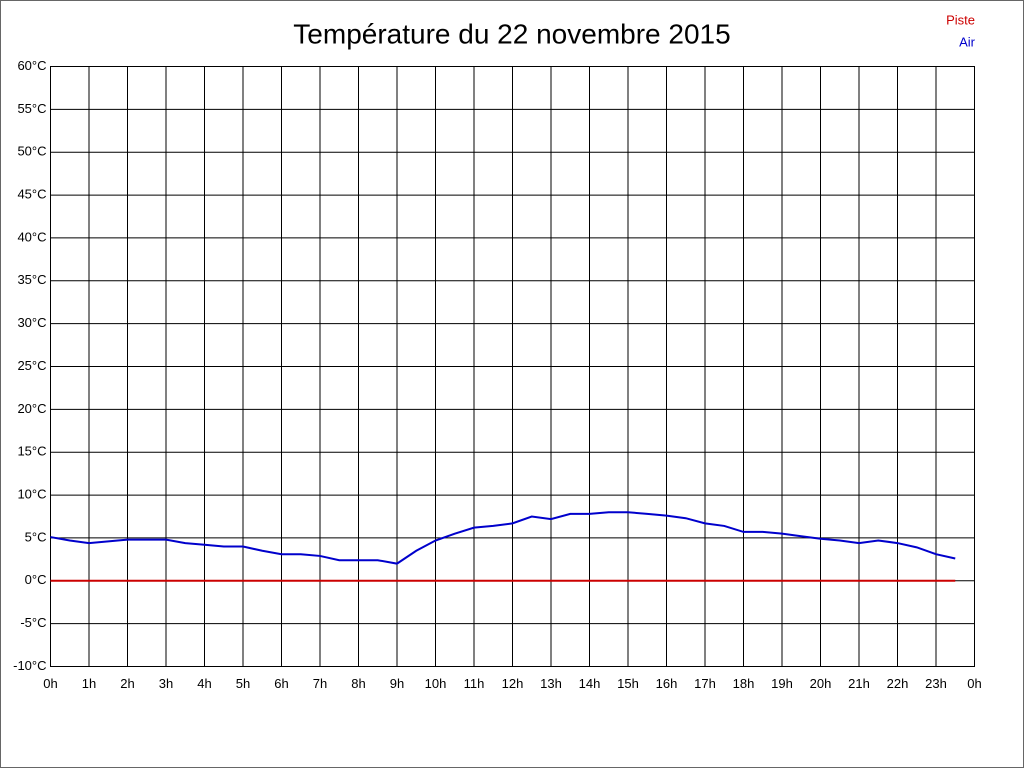 The height and width of the screenshot is (768, 1024). I want to click on x-tick-label: 2h, so click(127, 683).